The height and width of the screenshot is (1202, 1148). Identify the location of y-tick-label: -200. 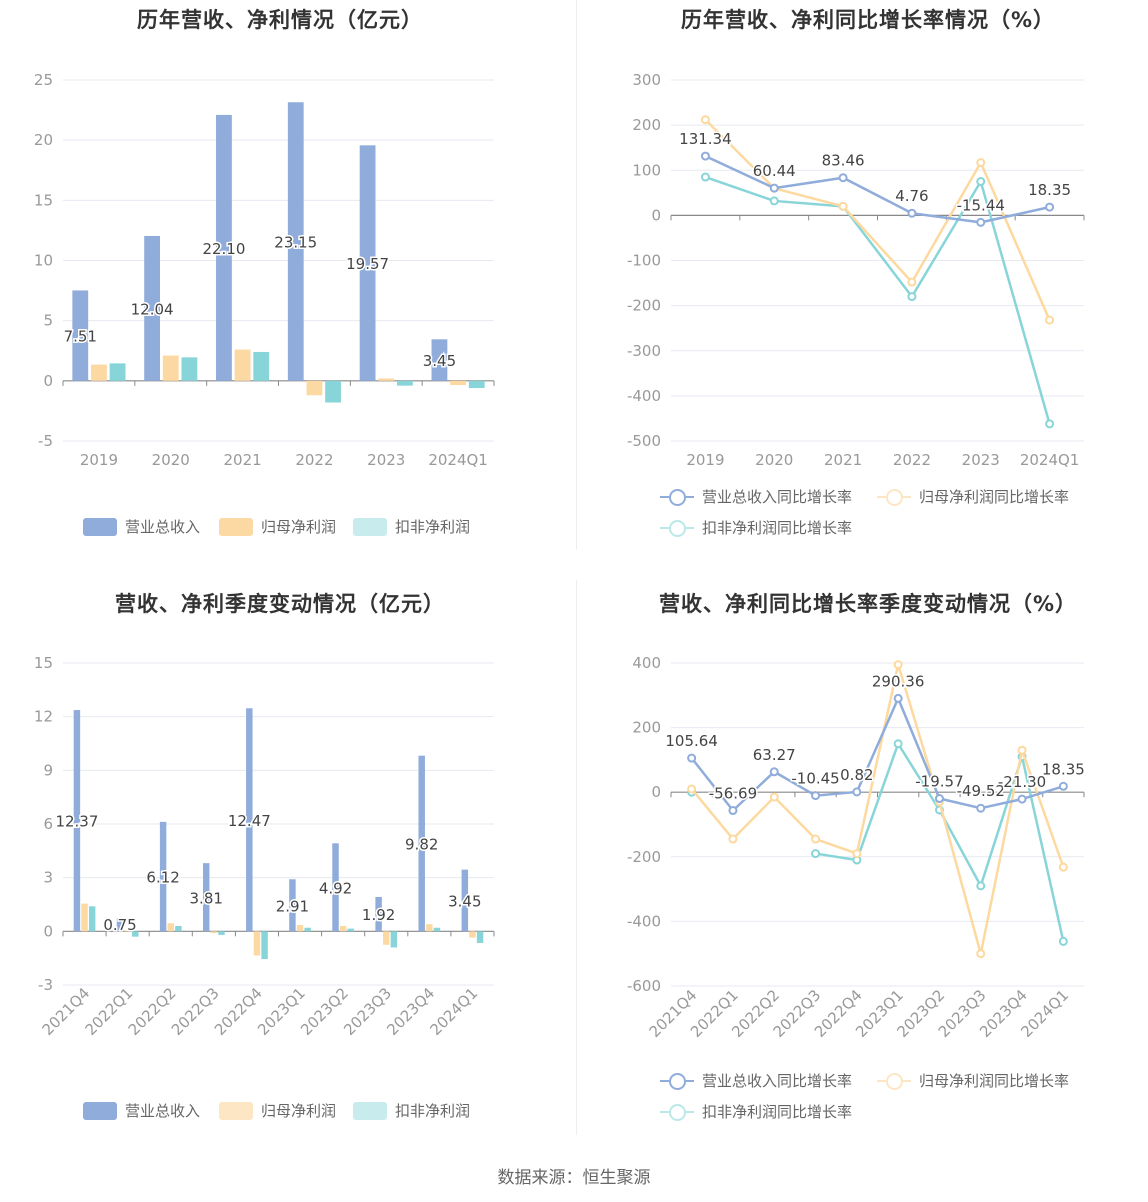
(644, 306).